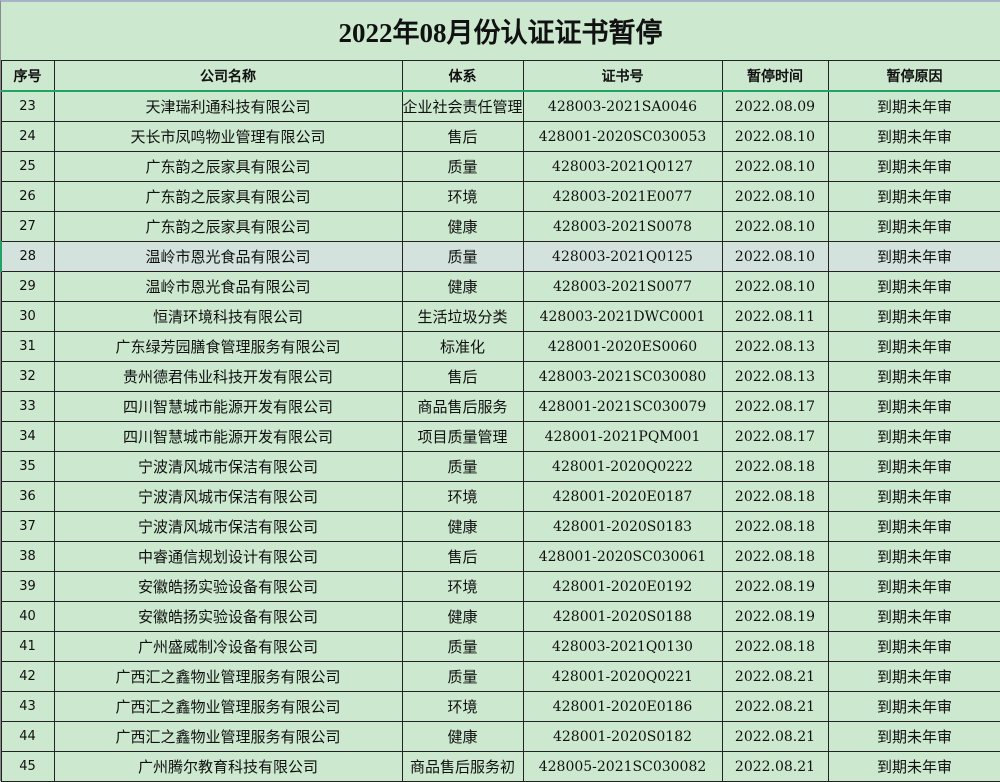  Describe the element at coordinates (27, 766) in the screenshot. I see `cell-index: 45` at that location.